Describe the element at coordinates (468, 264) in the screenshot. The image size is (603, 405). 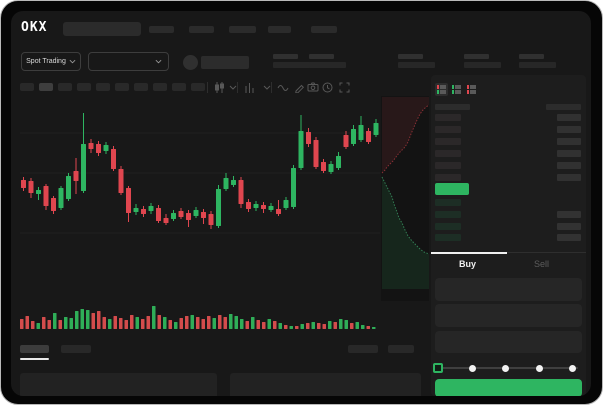
I see `tab-buy: Buy` at that location.